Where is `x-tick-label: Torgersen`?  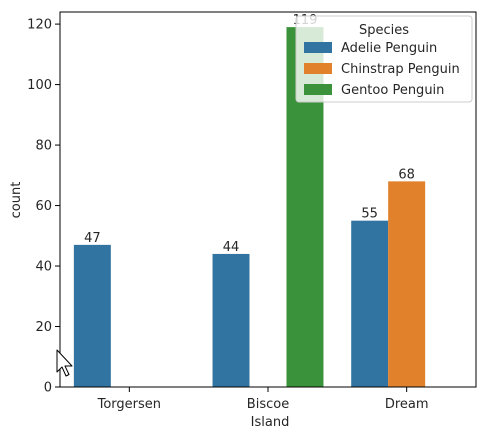
x-tick-label: Torgersen is located at coordinates (129, 404).